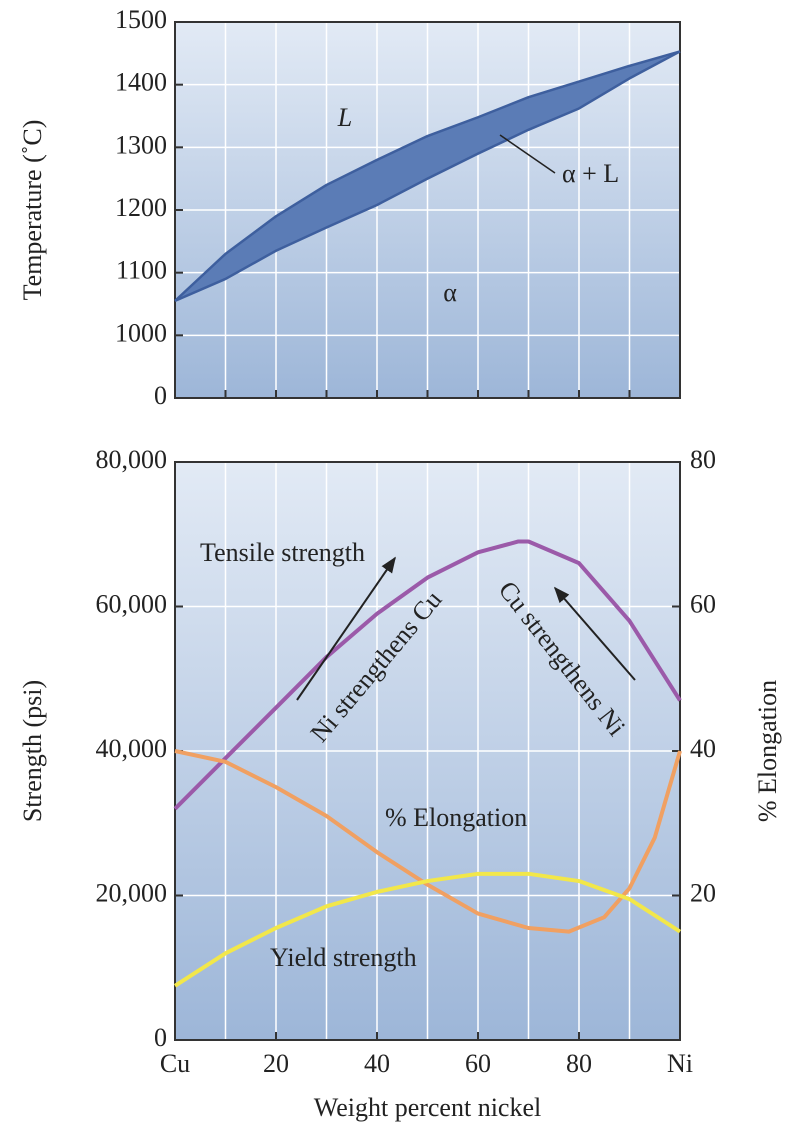 Image resolution: width=791 pixels, height=1136 pixels. I want to click on x-tick-label: 40, so click(377, 1063).